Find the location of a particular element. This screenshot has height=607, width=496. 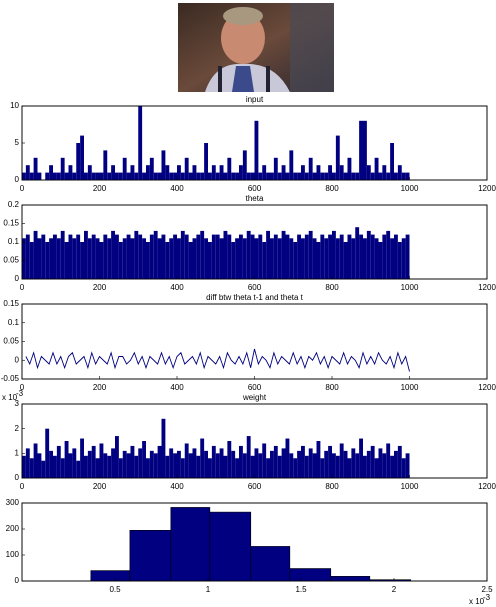

subplot-title: theta is located at coordinates (255, 198).